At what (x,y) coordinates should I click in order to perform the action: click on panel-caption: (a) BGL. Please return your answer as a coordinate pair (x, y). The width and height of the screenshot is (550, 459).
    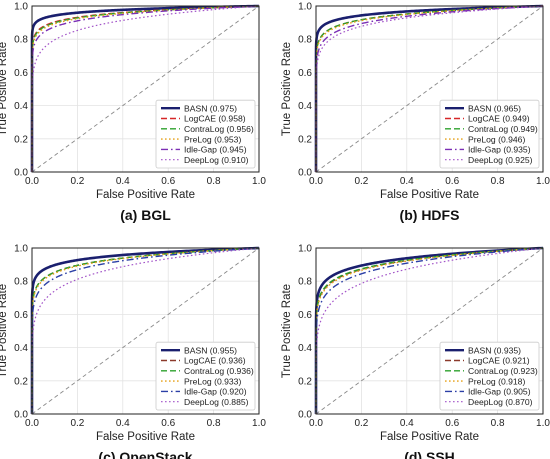
    Looking at the image, I should click on (145, 215).